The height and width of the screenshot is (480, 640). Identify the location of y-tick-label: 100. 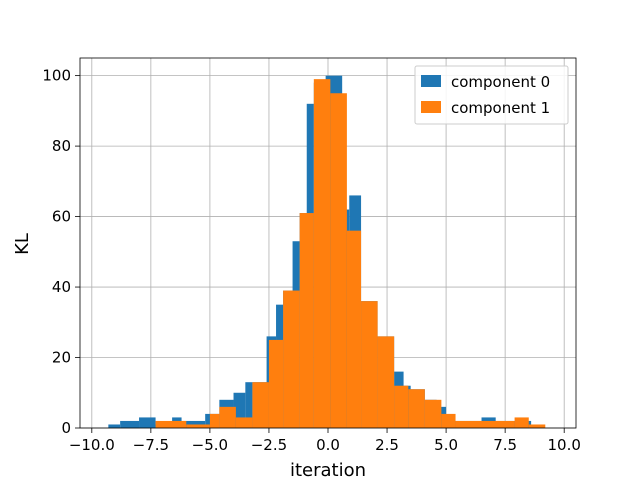
(56, 76).